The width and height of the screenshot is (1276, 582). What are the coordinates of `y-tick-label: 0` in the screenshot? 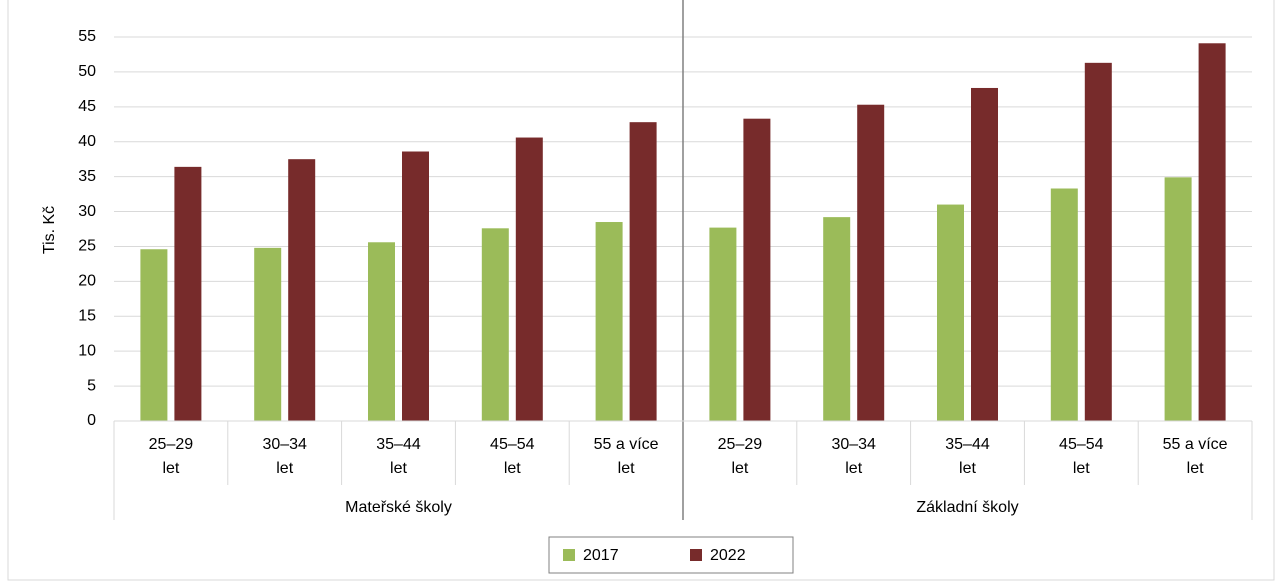 It's located at (91, 420).